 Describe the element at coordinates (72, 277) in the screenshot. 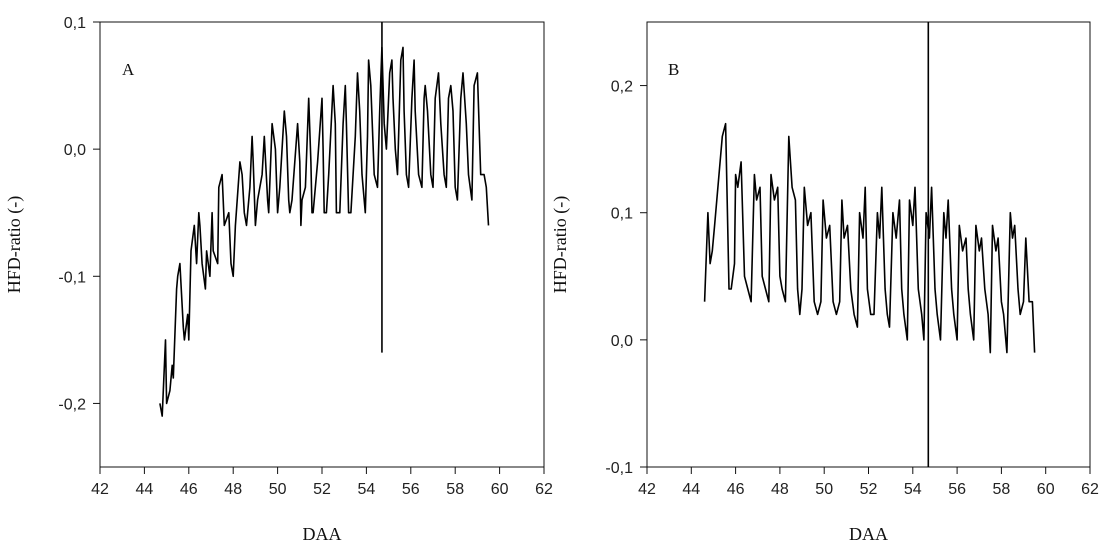

I see `panel-a-y-tick-label: -0,1` at that location.